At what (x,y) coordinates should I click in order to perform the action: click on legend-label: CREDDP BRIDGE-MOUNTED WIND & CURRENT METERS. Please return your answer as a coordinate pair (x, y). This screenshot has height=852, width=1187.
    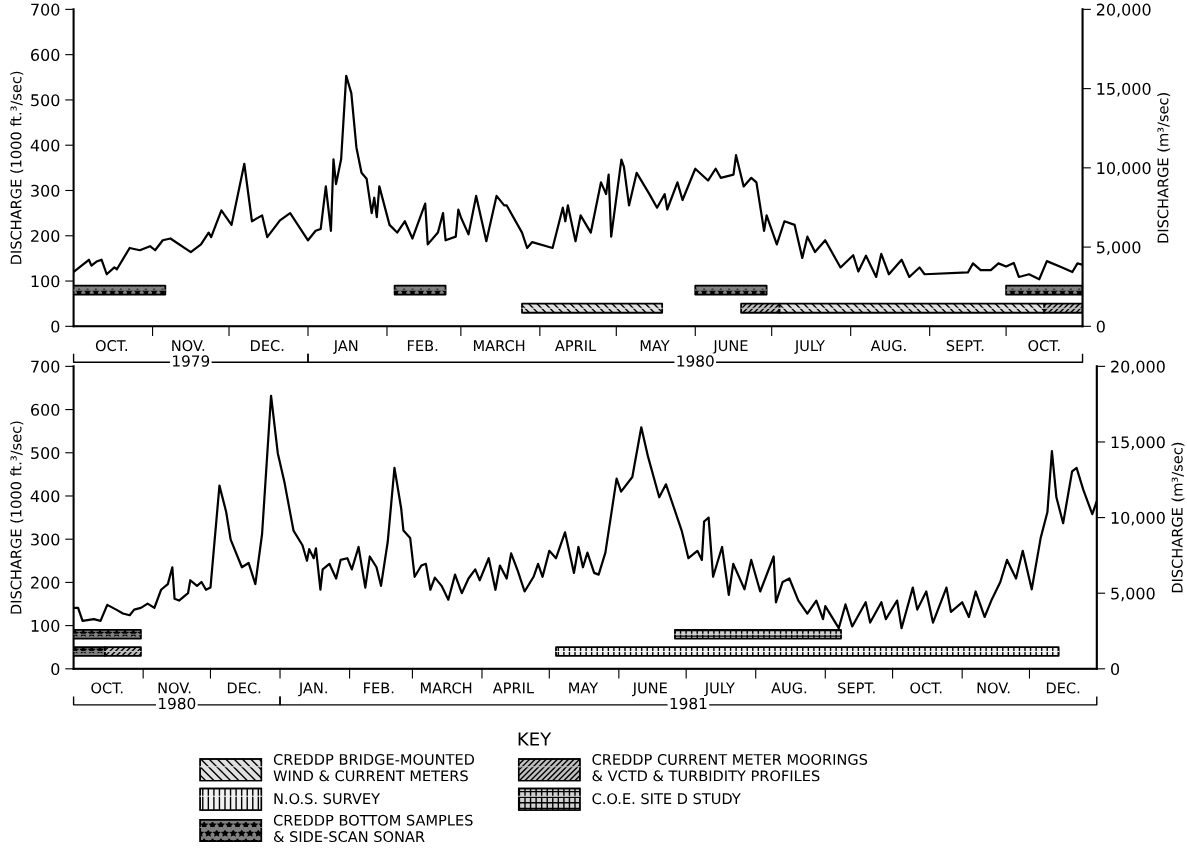
    Looking at the image, I should click on (374, 767).